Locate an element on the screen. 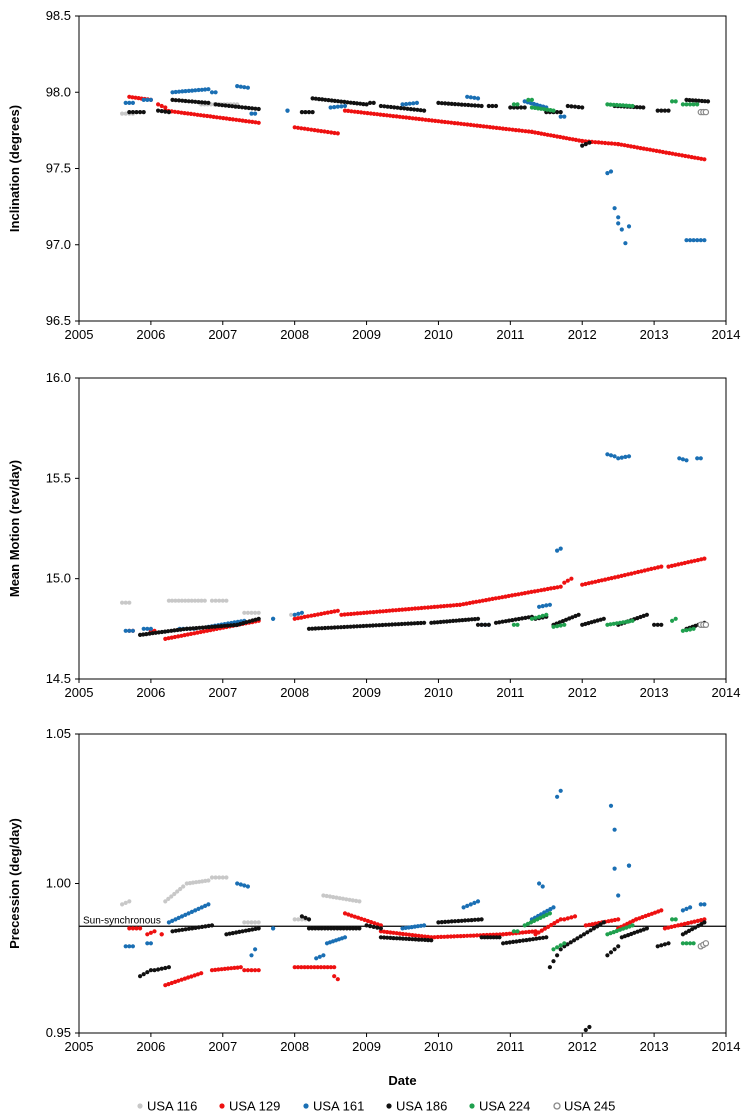  y-tick-label: 98.5 is located at coordinates (58, 15).